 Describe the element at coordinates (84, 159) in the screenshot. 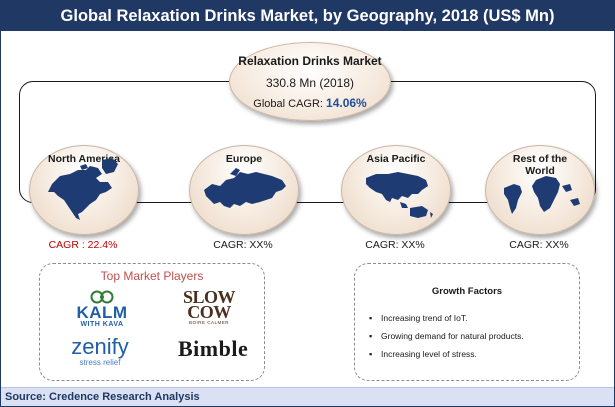

I see `region-name: North America` at that location.